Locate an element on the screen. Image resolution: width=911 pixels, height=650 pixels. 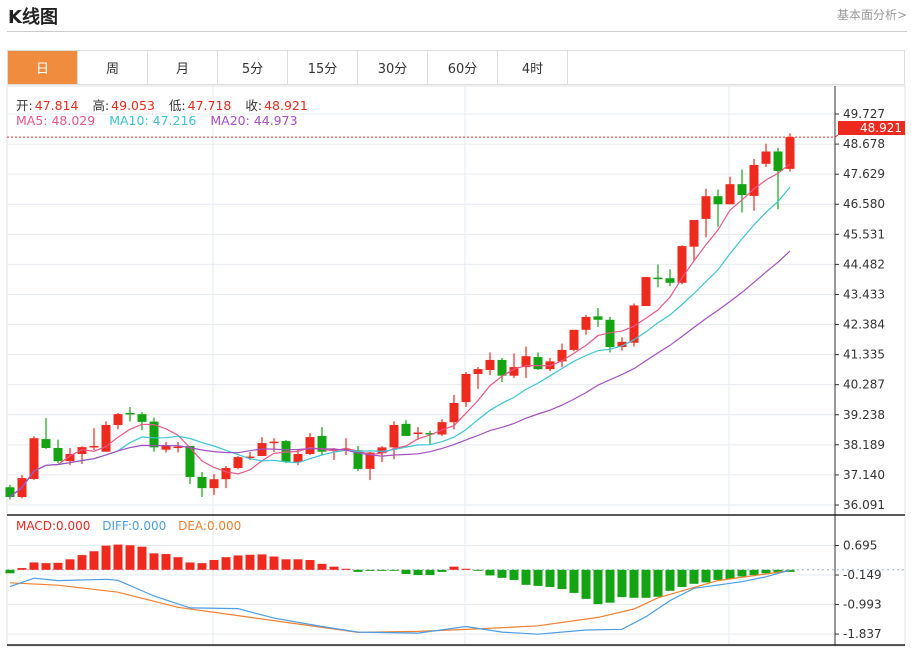
tab-30min: 30分 is located at coordinates (393, 67).